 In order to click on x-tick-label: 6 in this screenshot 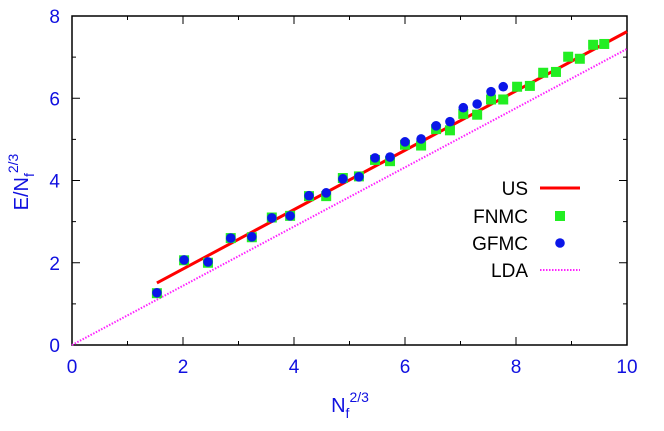, I will do `click(405, 367)`.